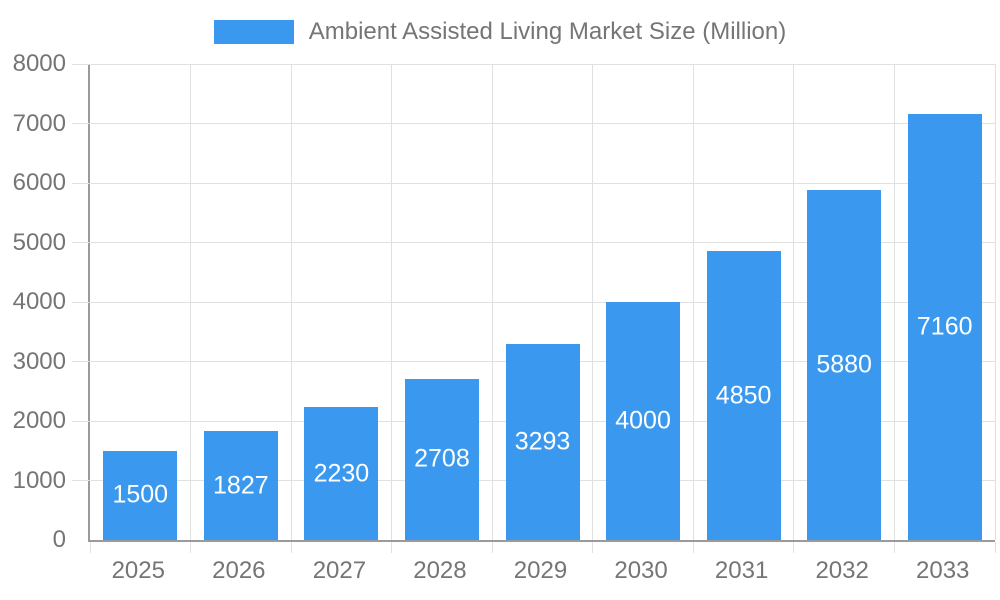 The image size is (1000, 600). Describe the element at coordinates (39, 480) in the screenshot. I see `y-axis-tick-label: 1000` at that location.